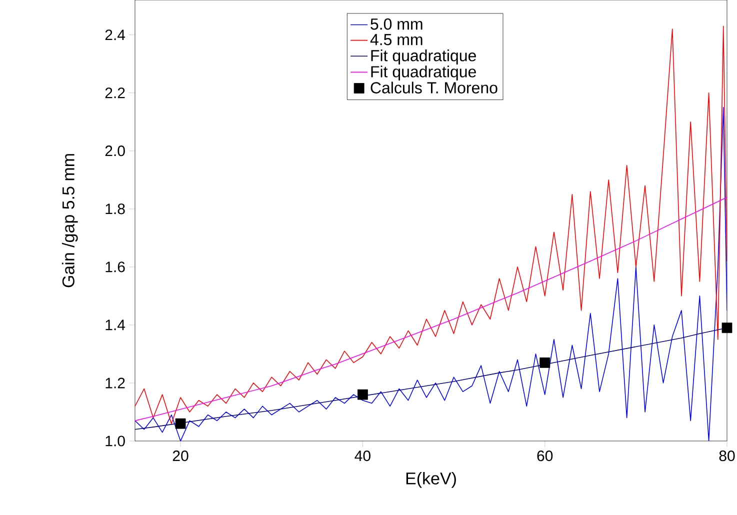 The width and height of the screenshot is (737, 515). Describe the element at coordinates (545, 456) in the screenshot. I see `x-tick-label: 60` at that location.